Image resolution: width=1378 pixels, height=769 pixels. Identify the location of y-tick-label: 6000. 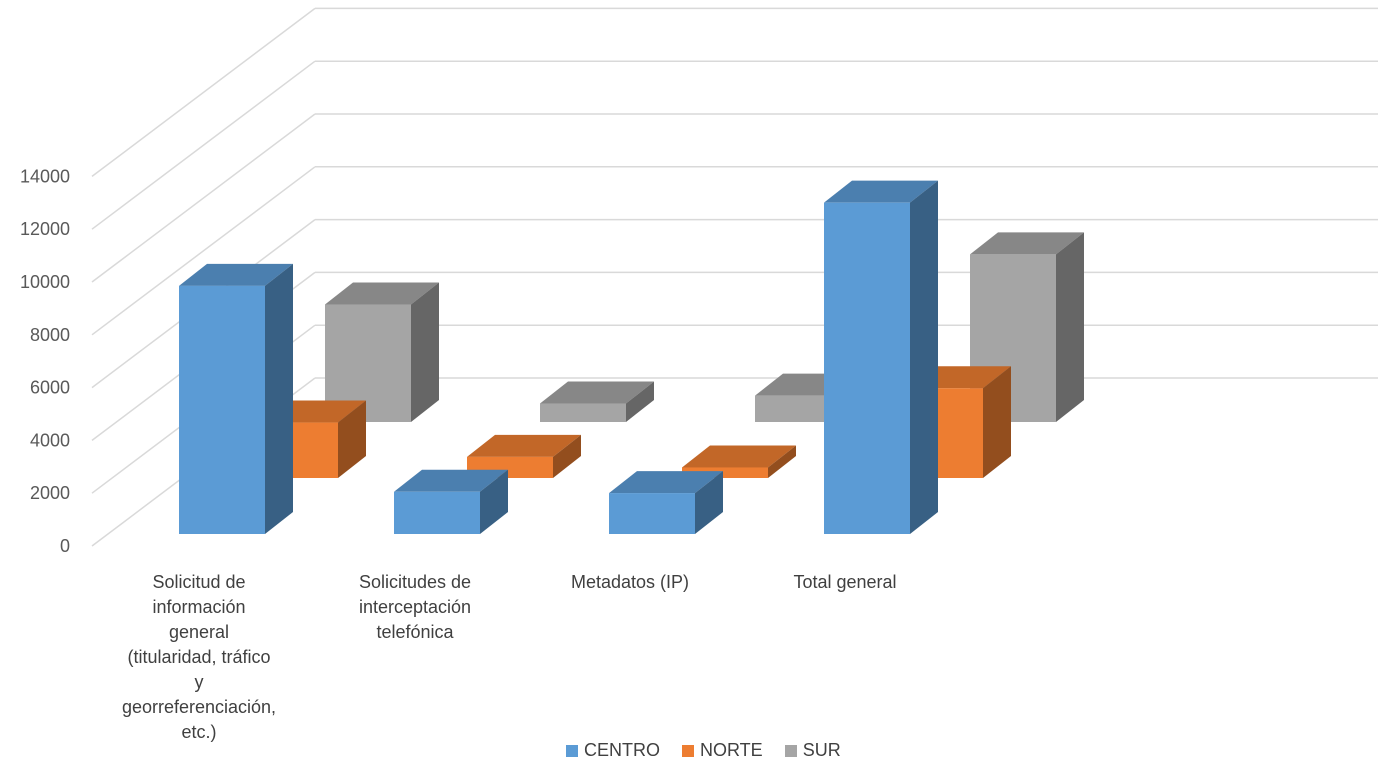
(50, 388).